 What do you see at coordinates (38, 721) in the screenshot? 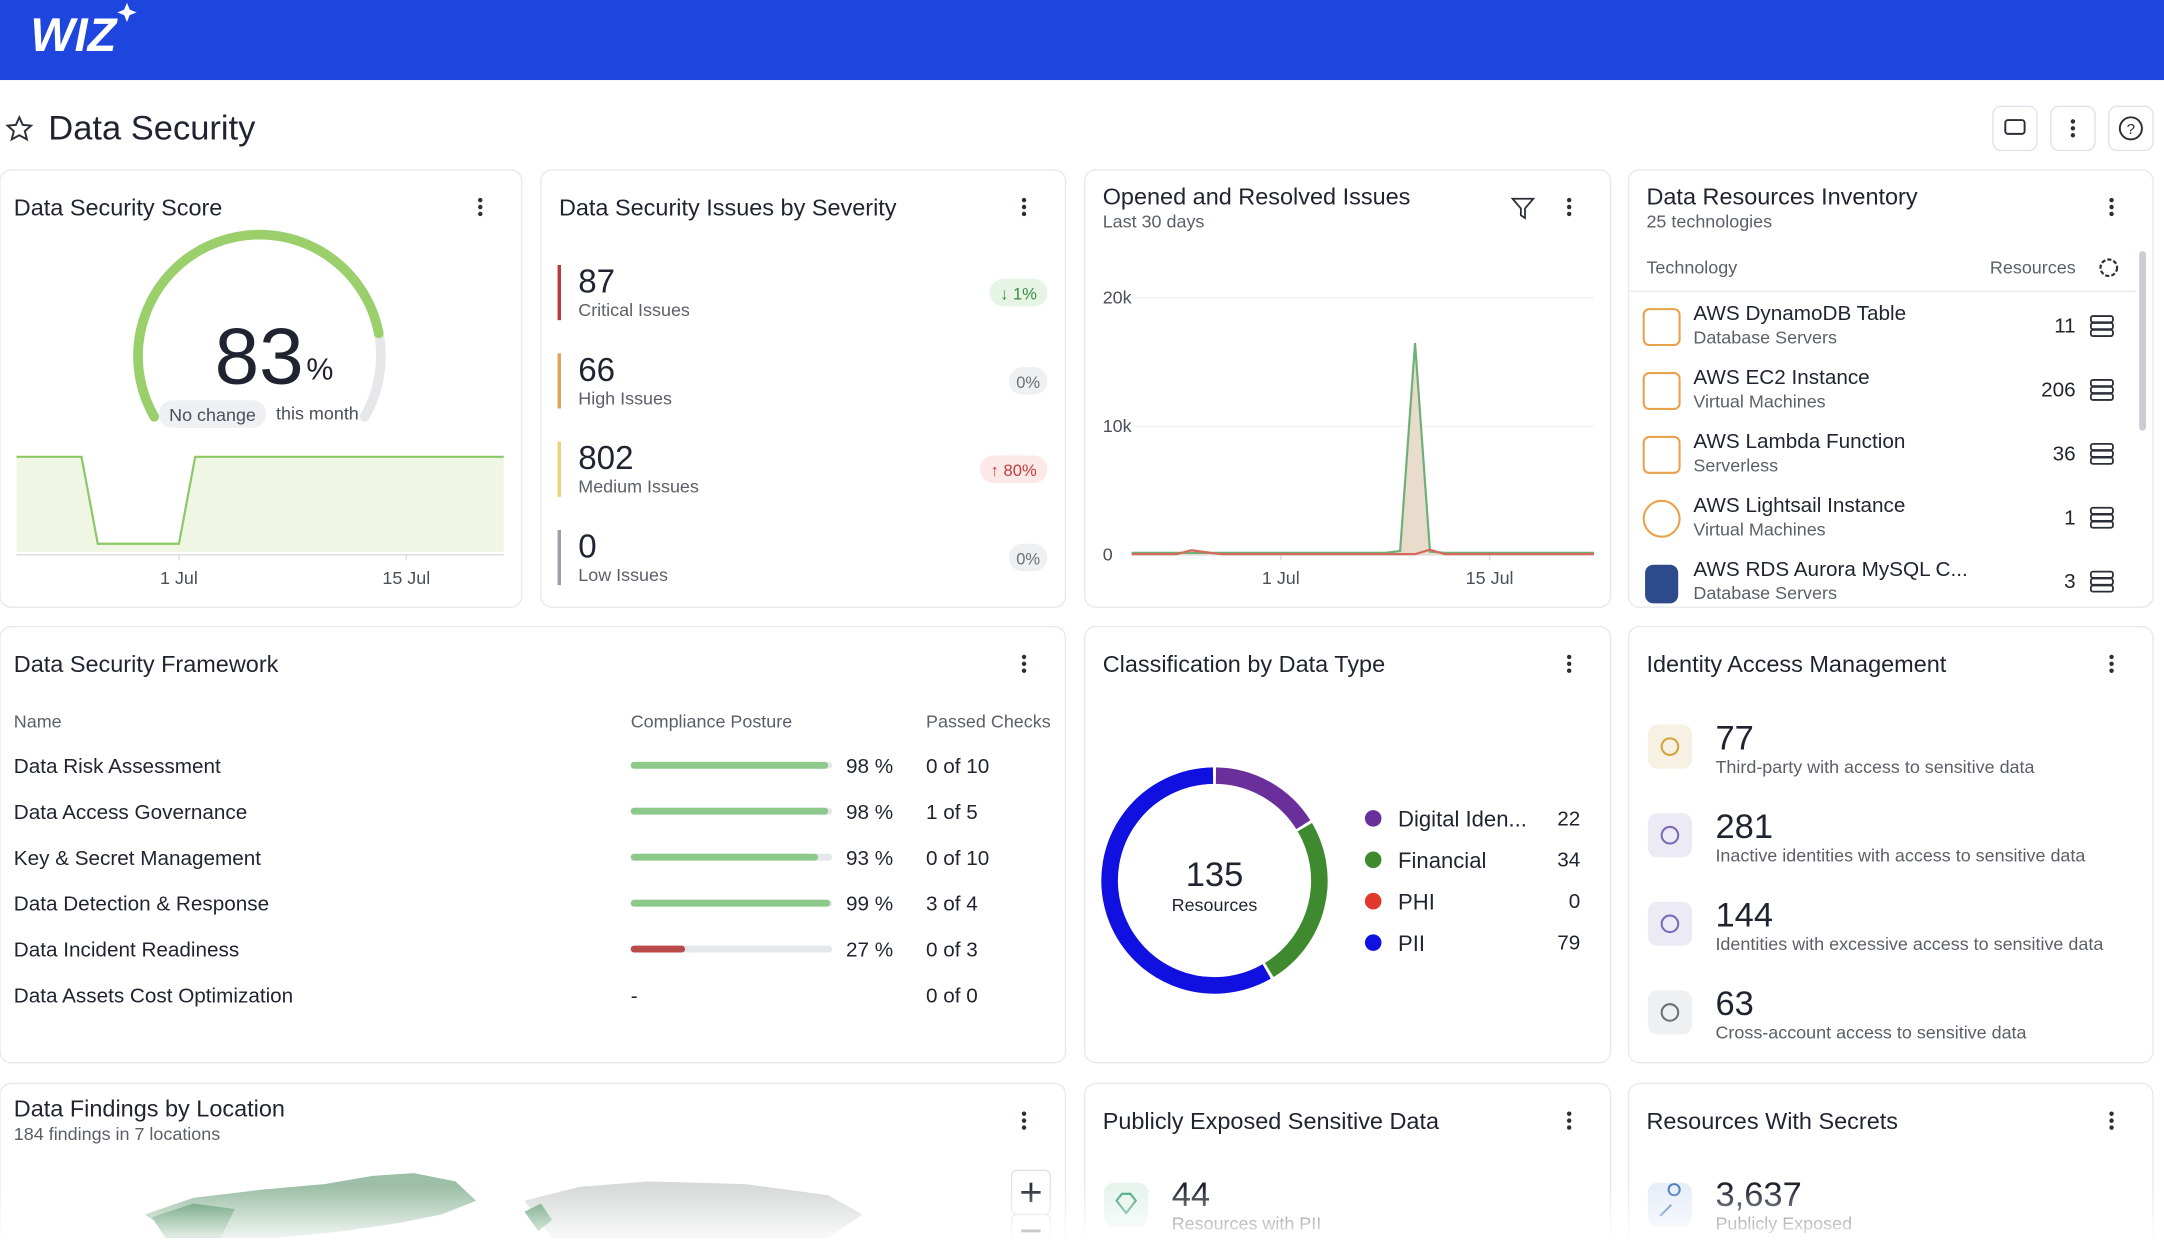
I see `column-header: Name` at bounding box center [38, 721].